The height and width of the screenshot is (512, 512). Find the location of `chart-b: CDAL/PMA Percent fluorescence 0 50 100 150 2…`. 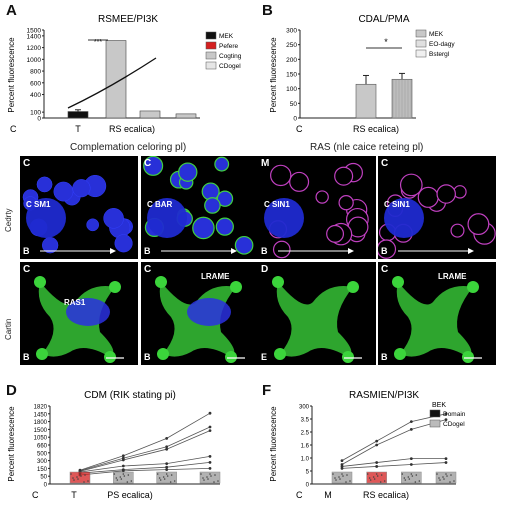

chart-b: CDAL/PMA Percent fluorescence 0 50 100 150 2… is located at coordinates (362, 74).